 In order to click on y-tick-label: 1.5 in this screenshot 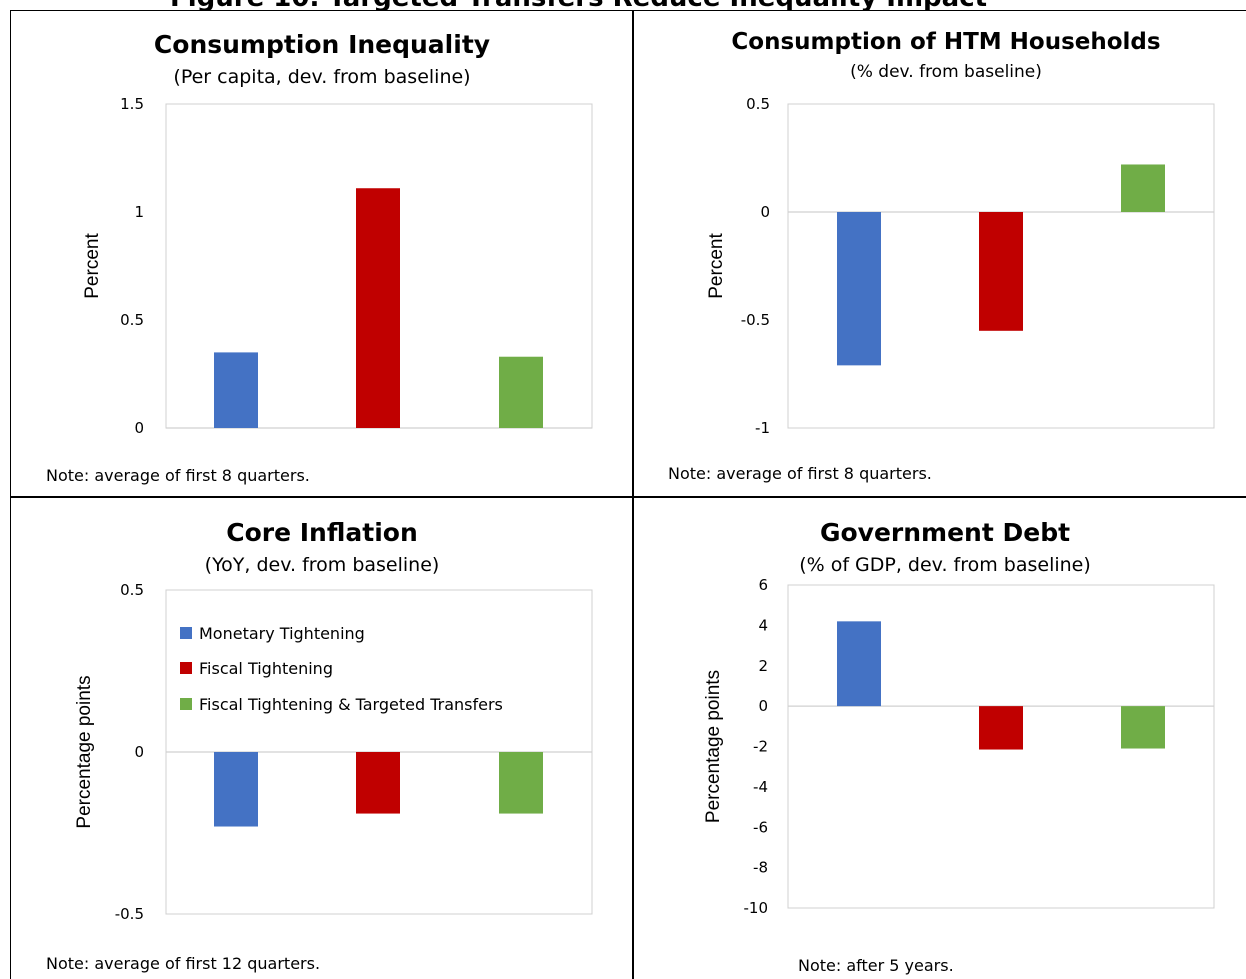, I will do `click(132, 104)`.